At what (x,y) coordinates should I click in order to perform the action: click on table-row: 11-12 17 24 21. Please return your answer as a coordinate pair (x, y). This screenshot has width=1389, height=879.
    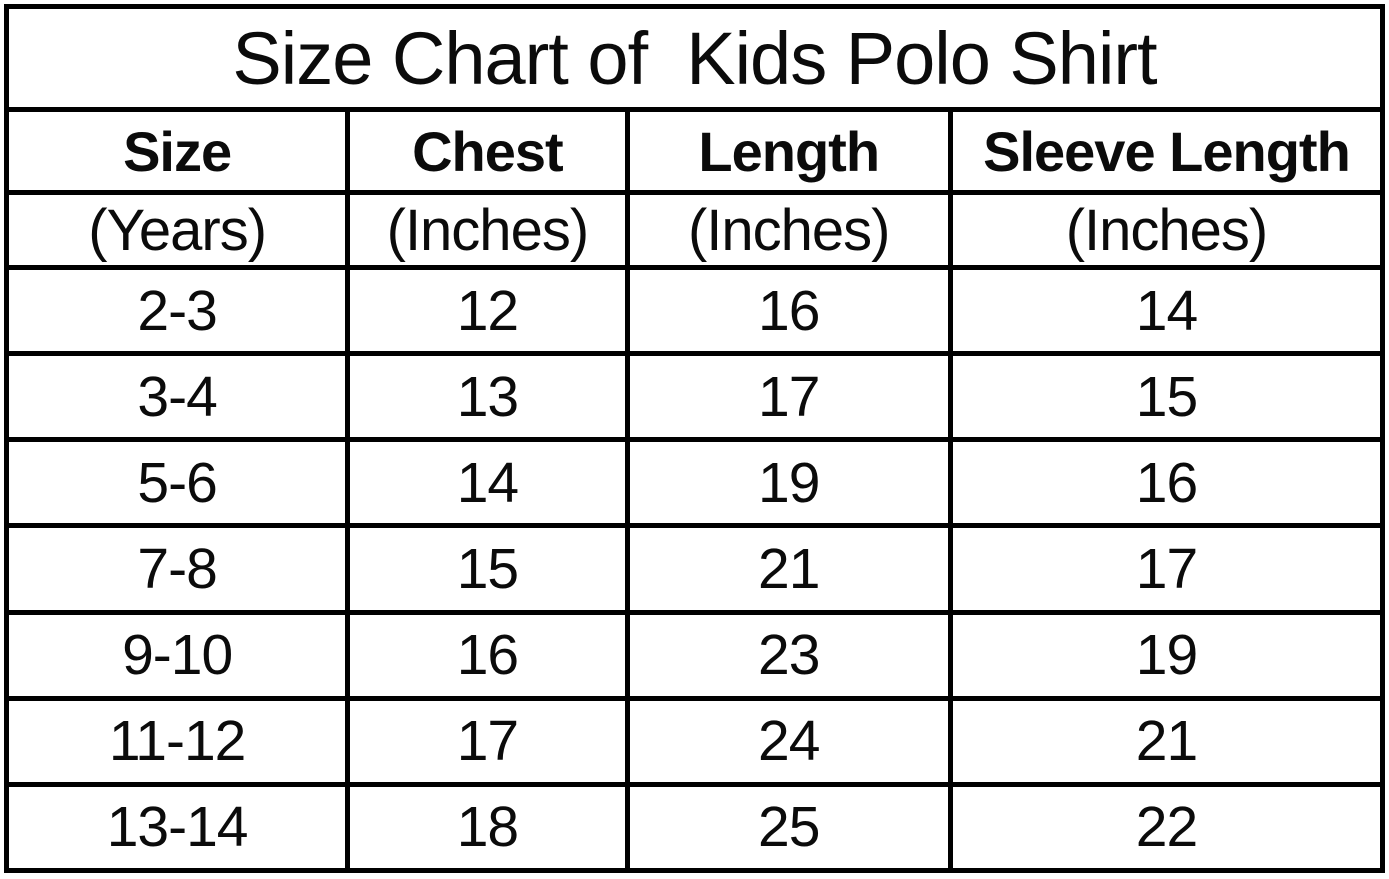
    Looking at the image, I should click on (694, 741).